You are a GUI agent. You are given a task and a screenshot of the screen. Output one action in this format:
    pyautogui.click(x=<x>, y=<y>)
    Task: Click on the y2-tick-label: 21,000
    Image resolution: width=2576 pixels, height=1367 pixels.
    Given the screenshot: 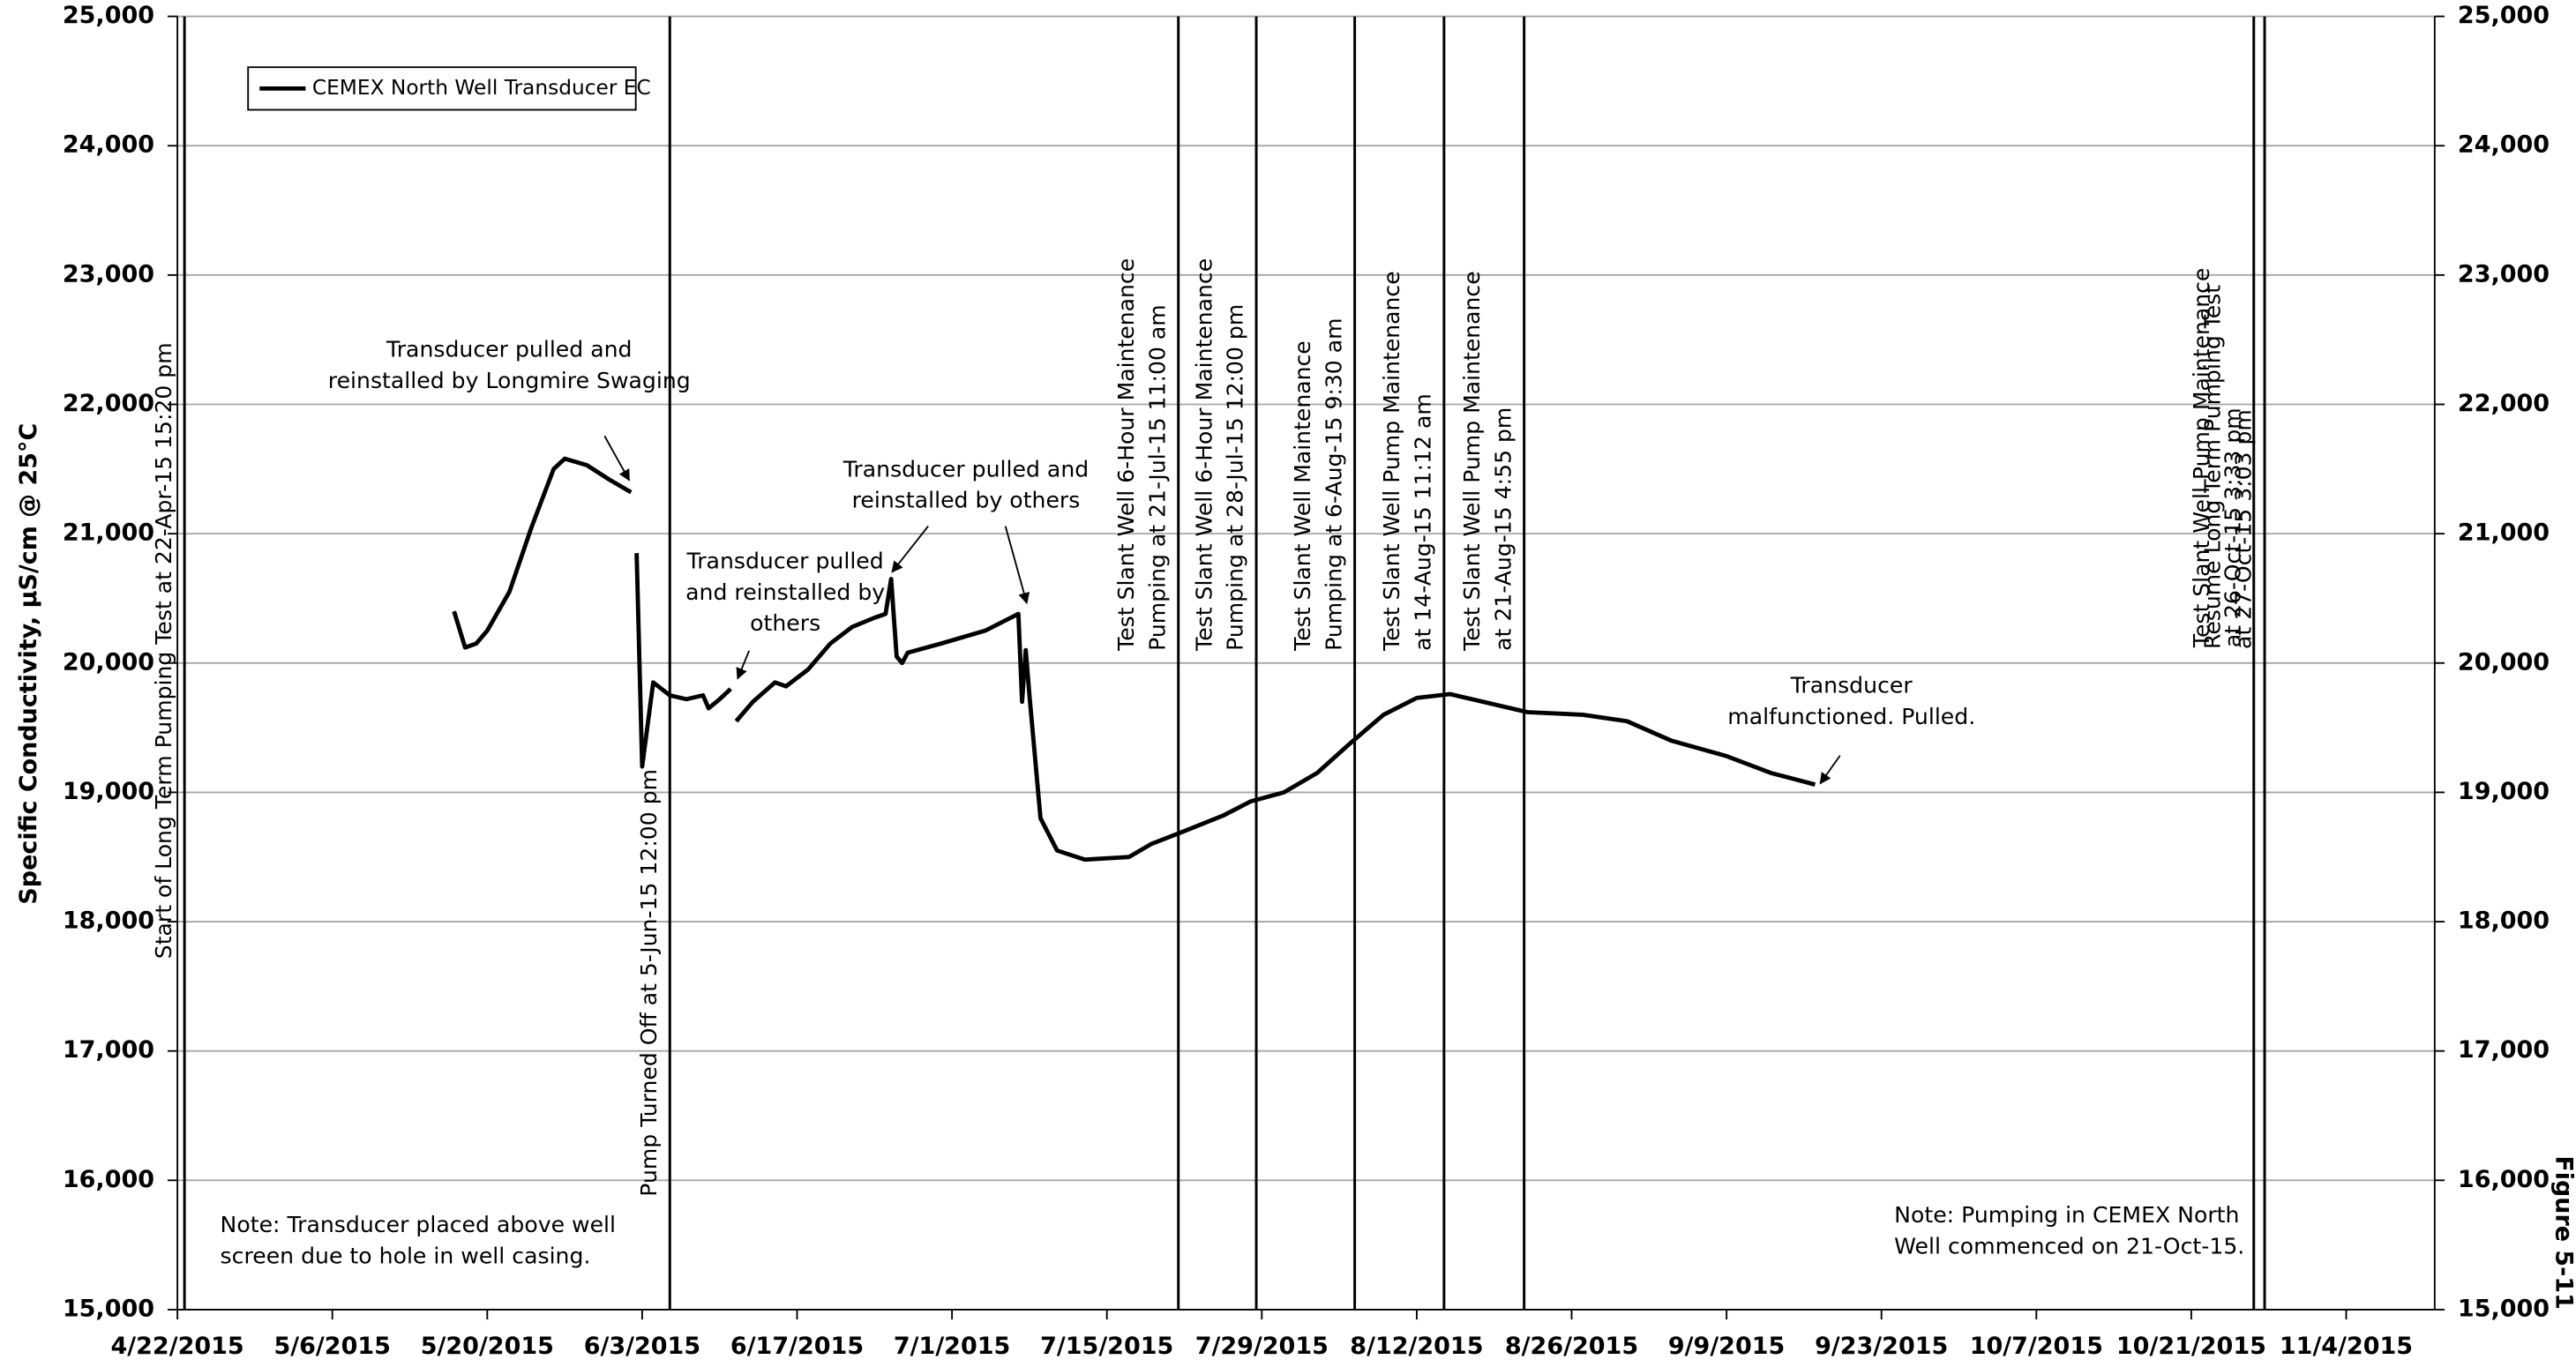 What is the action you would take?
    pyautogui.click(x=2504, y=533)
    